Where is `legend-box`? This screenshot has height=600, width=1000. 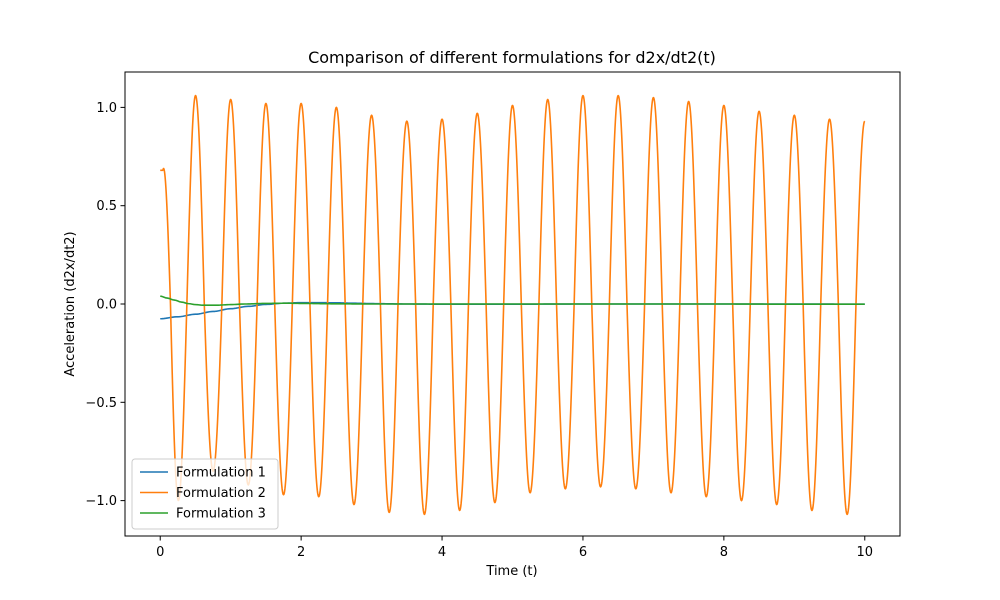 legend-box is located at coordinates (205, 494).